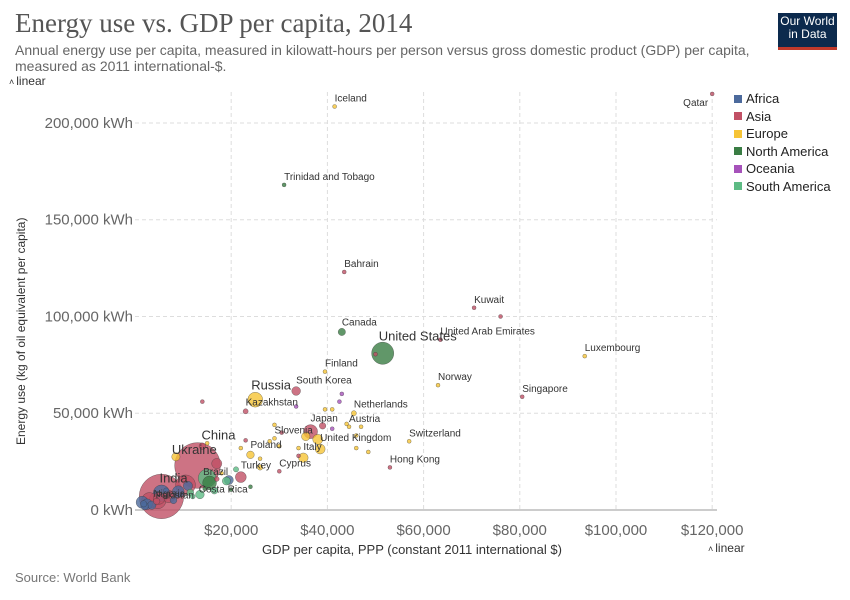 The width and height of the screenshot is (850, 600). What do you see at coordinates (440, 339) in the screenshot?
I see `data-point-united-arab-emirates` at bounding box center [440, 339].